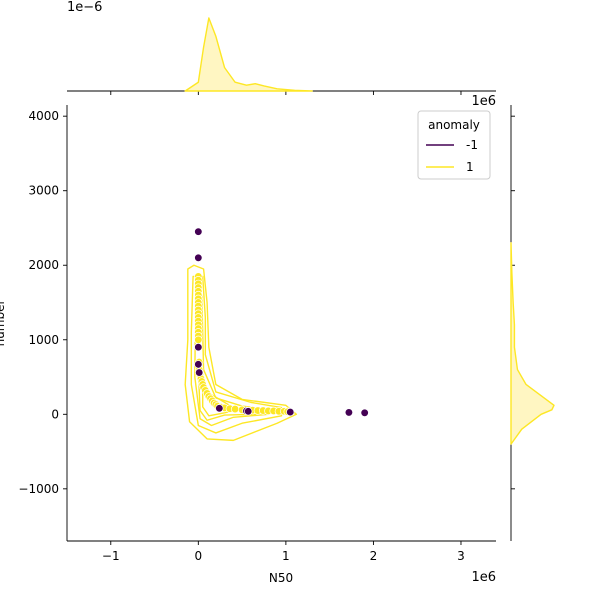 Image resolution: width=600 pixels, height=600 pixels. Describe the element at coordinates (483, 577) in the screenshot. I see `x-exponent-label: 1e6` at that location.